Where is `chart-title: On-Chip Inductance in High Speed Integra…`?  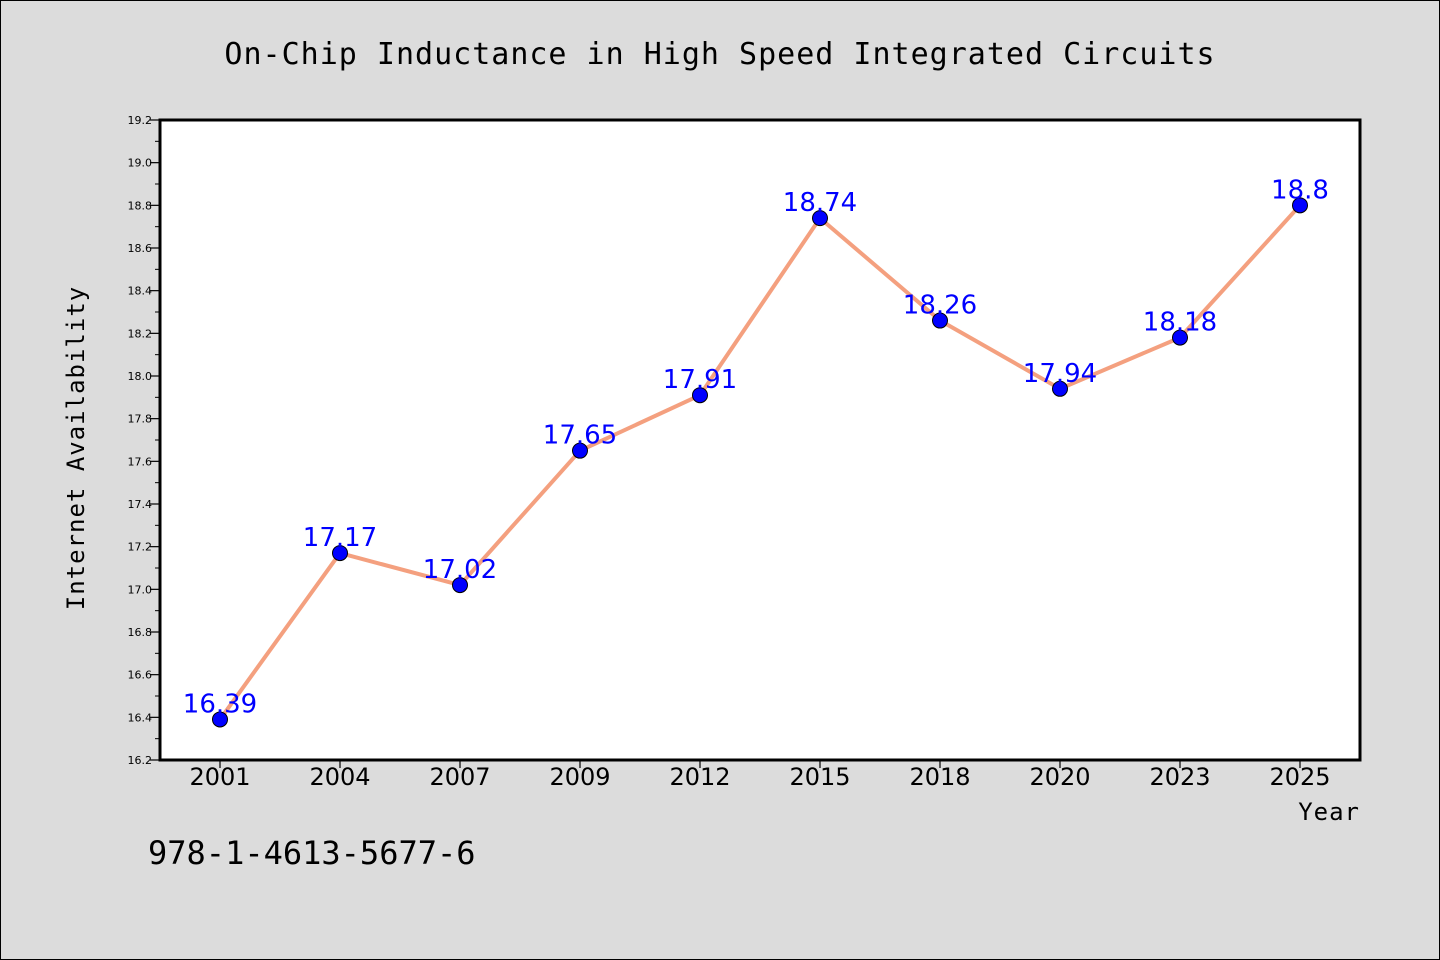
chart-title: On-Chip Inductance in High Speed Integra… is located at coordinates (719, 54).